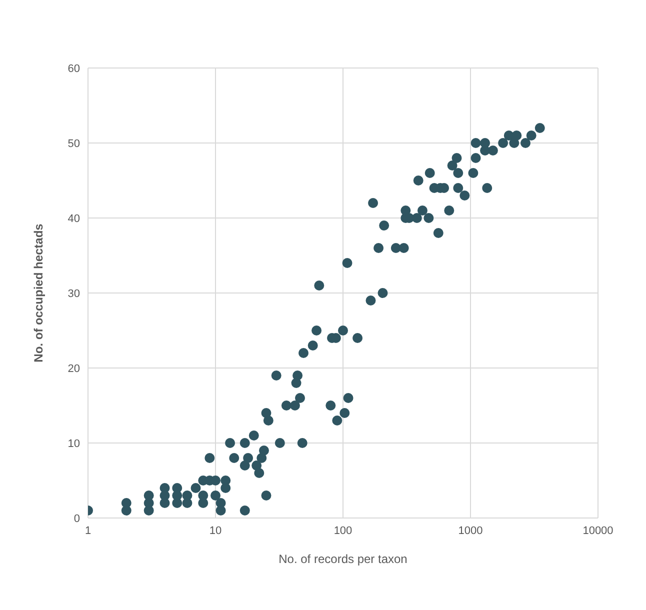  What do you see at coordinates (74, 68) in the screenshot?
I see `y-tick-label: 60` at bounding box center [74, 68].